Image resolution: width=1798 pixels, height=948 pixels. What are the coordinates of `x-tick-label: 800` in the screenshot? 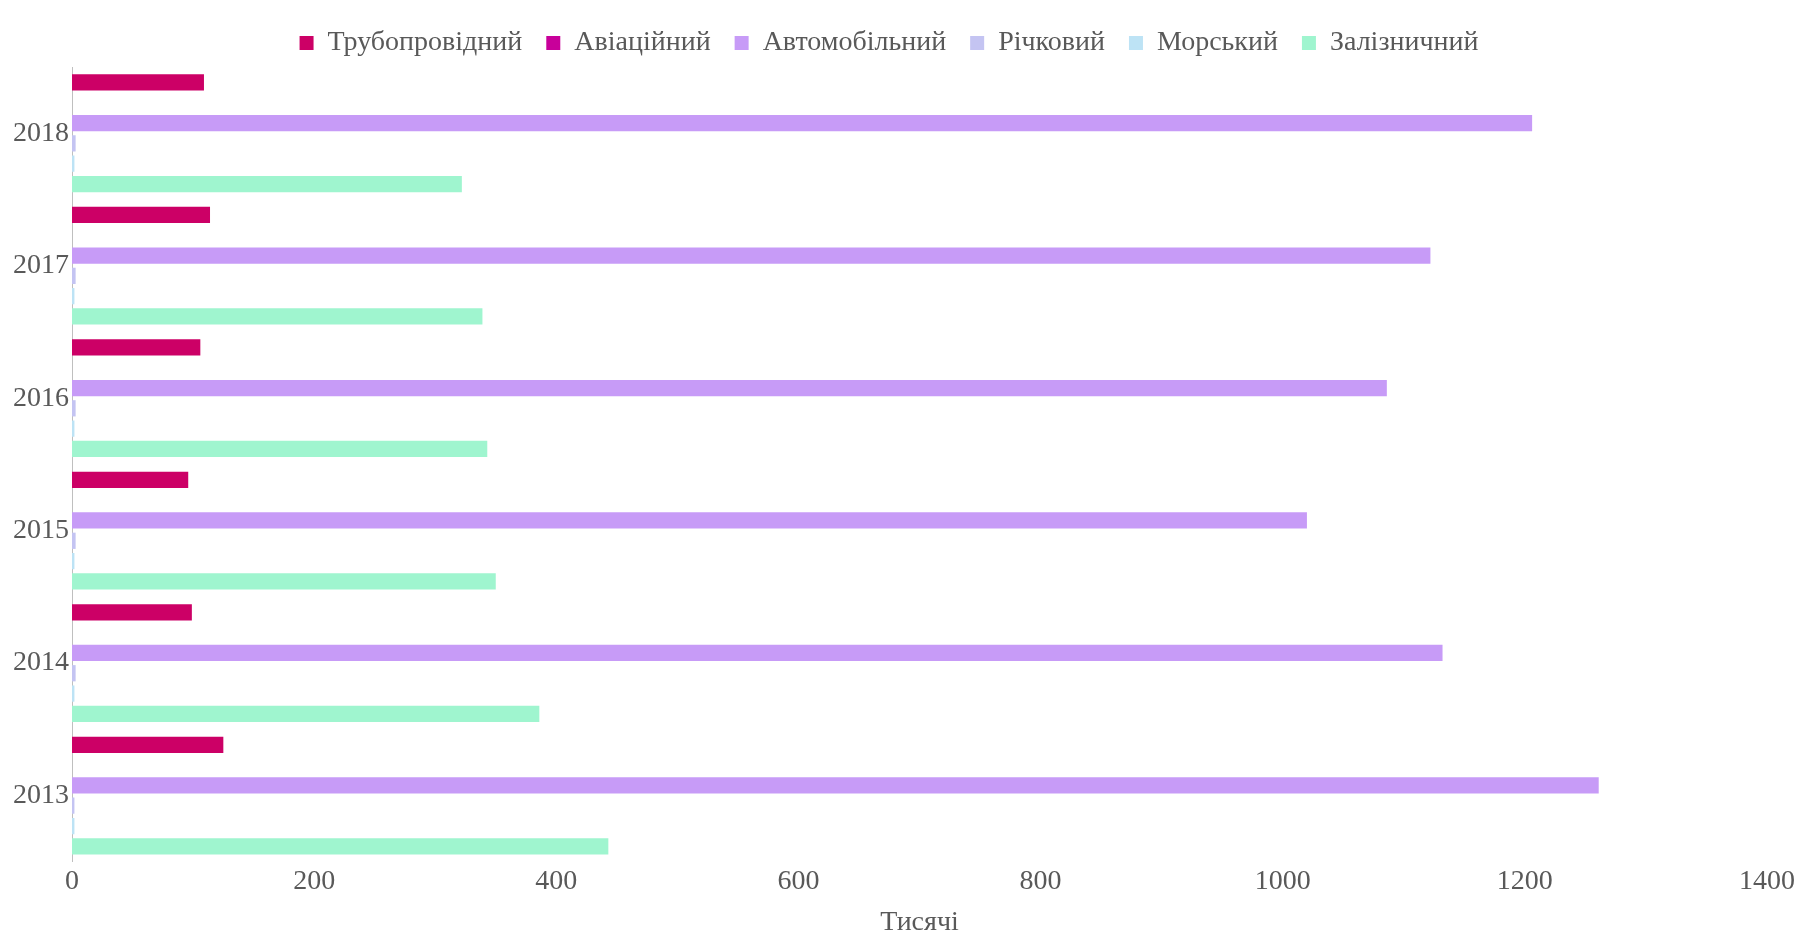 It's located at (1040, 879).